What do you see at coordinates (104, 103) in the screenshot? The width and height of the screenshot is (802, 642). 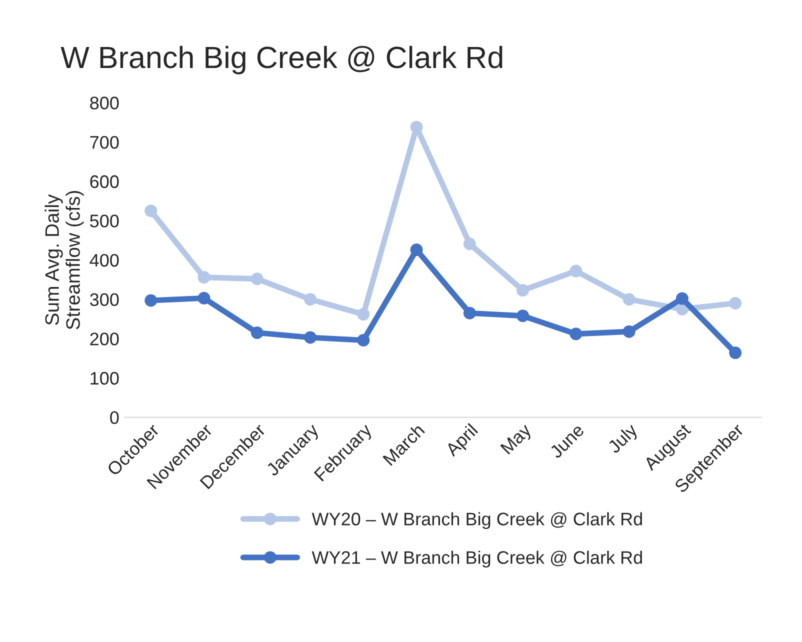 I see `y-tick-label: 800` at bounding box center [104, 103].